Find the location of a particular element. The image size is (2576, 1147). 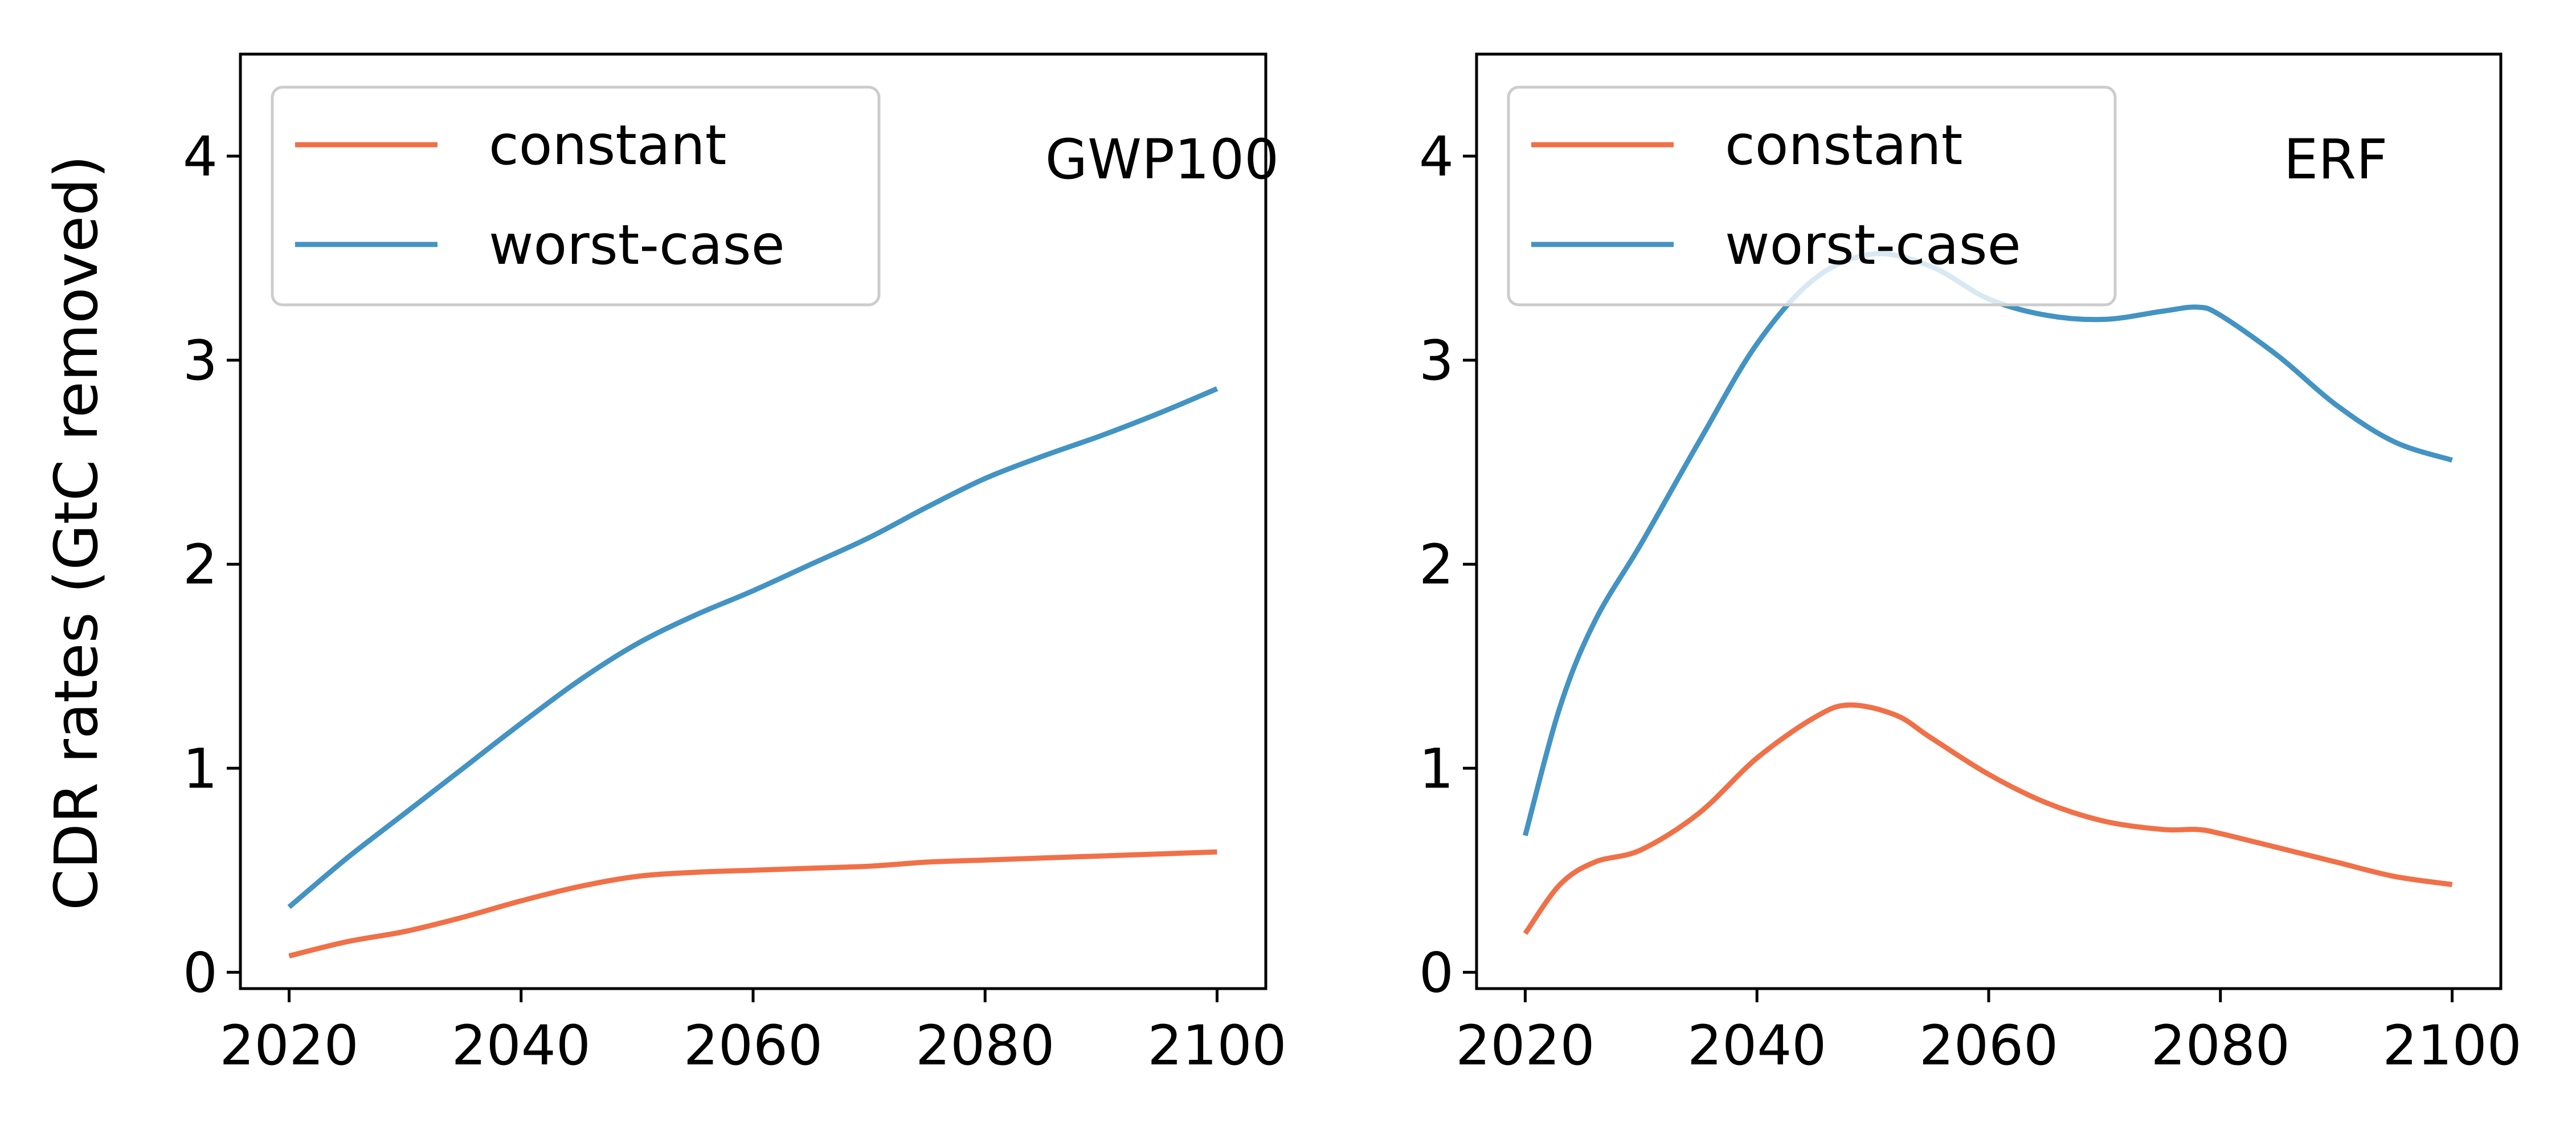

panel-annotation: GWP100 is located at coordinates (1162, 159).